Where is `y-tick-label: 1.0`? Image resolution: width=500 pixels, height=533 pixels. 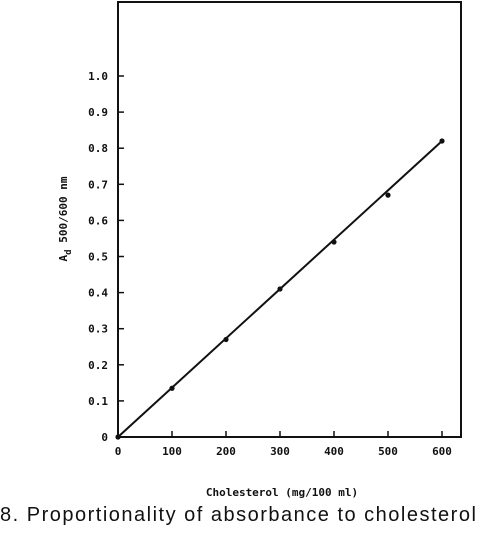 y-tick-label: 1.0 is located at coordinates (98, 76).